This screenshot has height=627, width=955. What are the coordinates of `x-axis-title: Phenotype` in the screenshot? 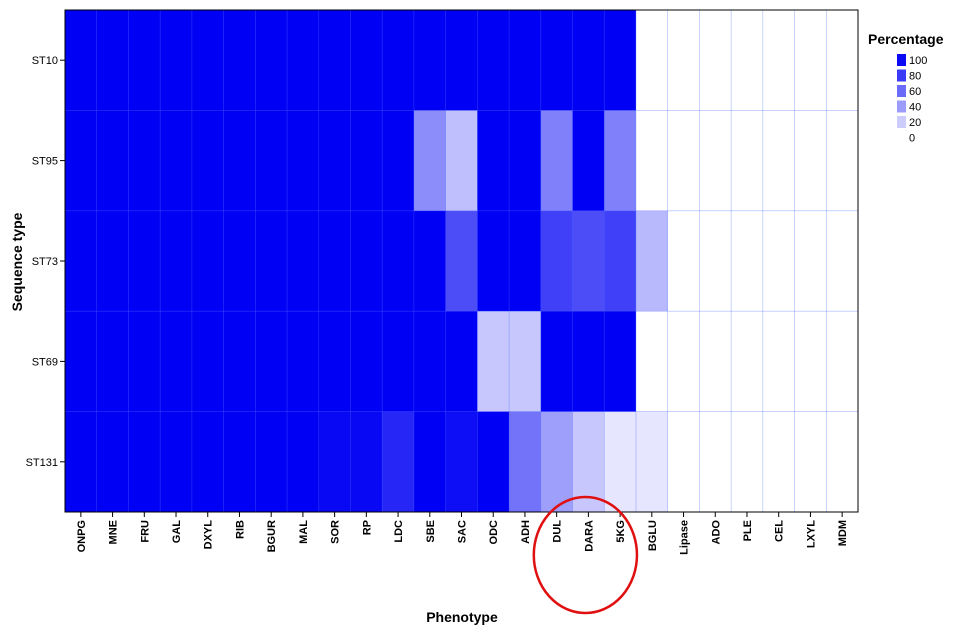 It's located at (462, 617).